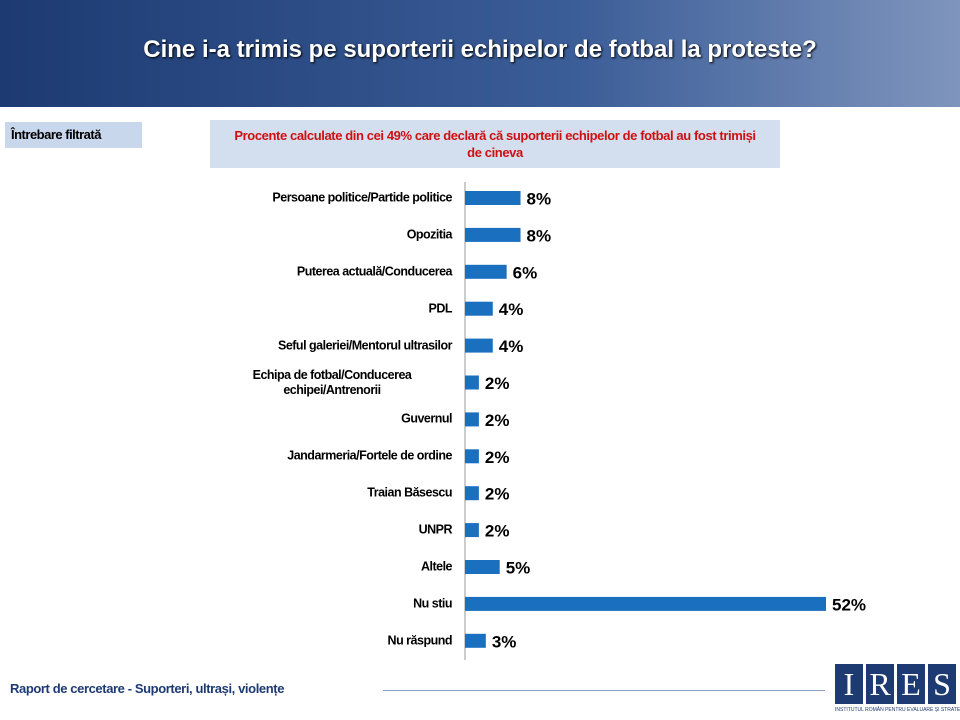 The width and height of the screenshot is (960, 720). I want to click on header-banner, so click(480, 53).